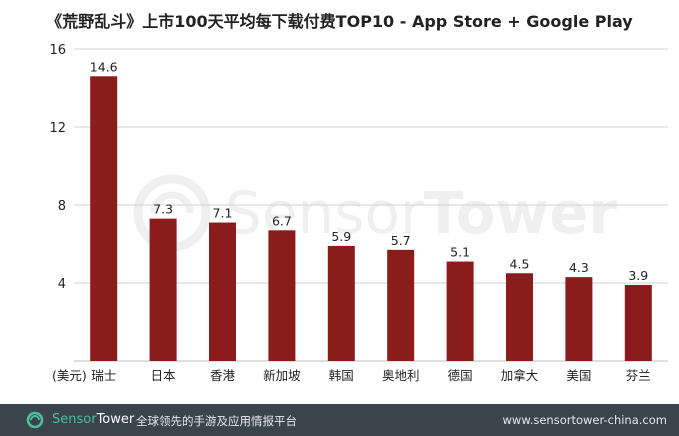 The width and height of the screenshot is (679, 436). I want to click on data-label: 6.7, so click(282, 220).